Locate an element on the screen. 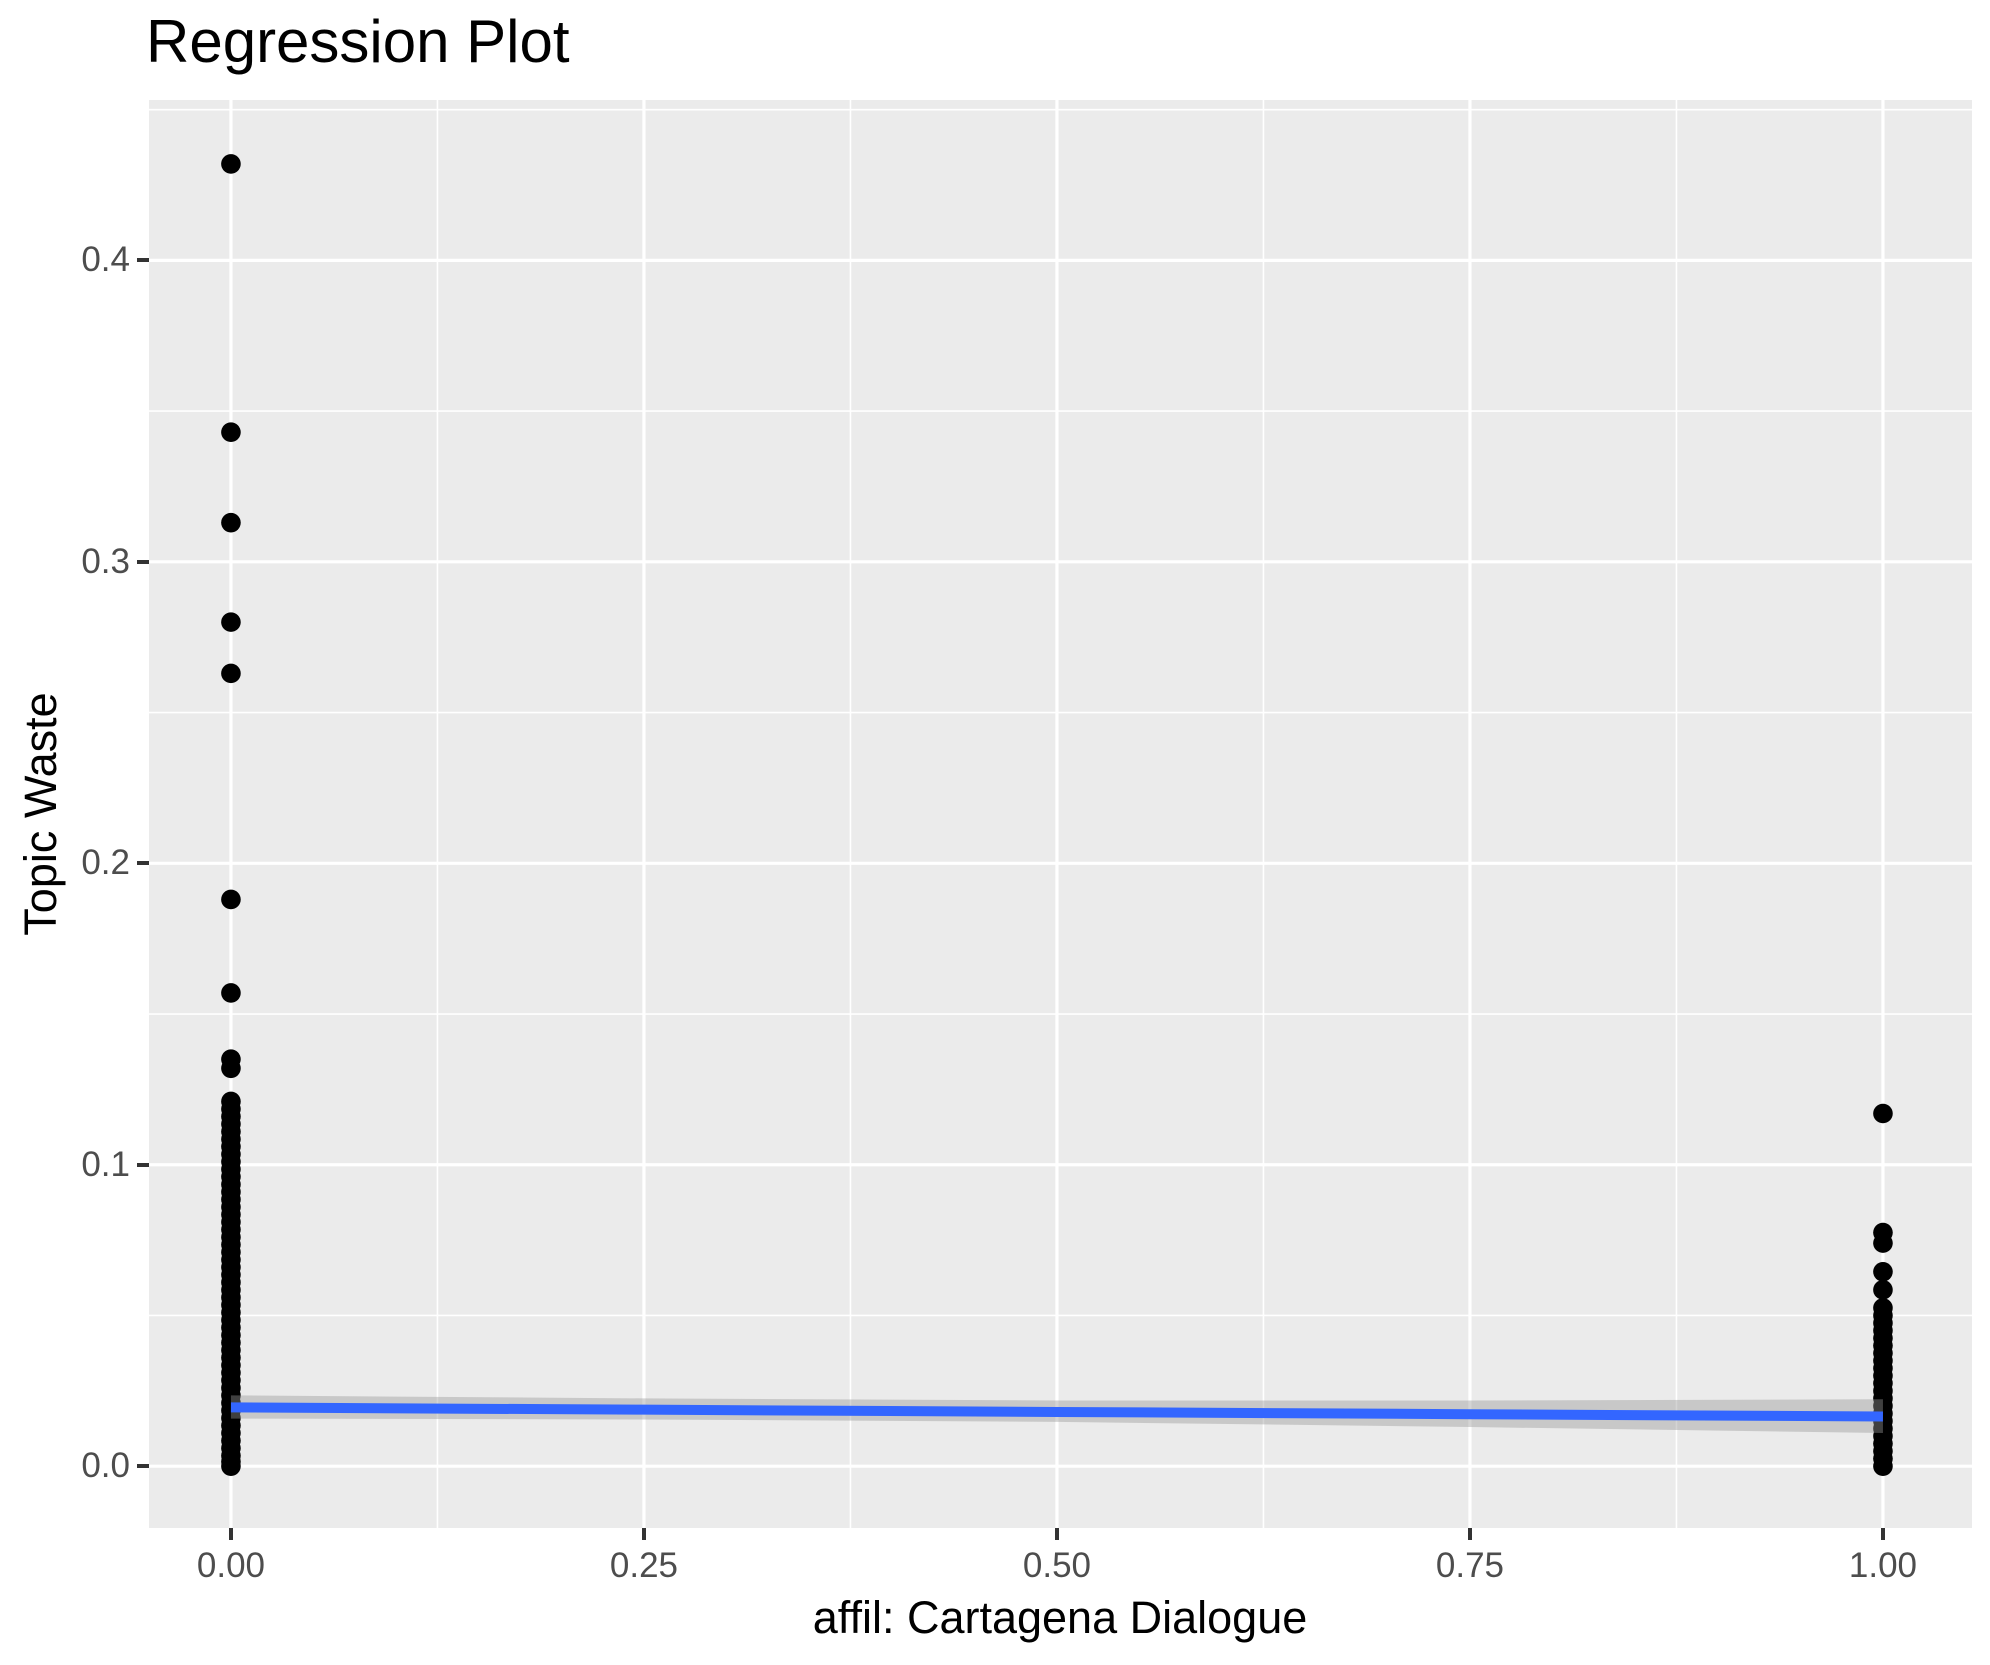  plot-title: Regression Plot is located at coordinates (358, 41).